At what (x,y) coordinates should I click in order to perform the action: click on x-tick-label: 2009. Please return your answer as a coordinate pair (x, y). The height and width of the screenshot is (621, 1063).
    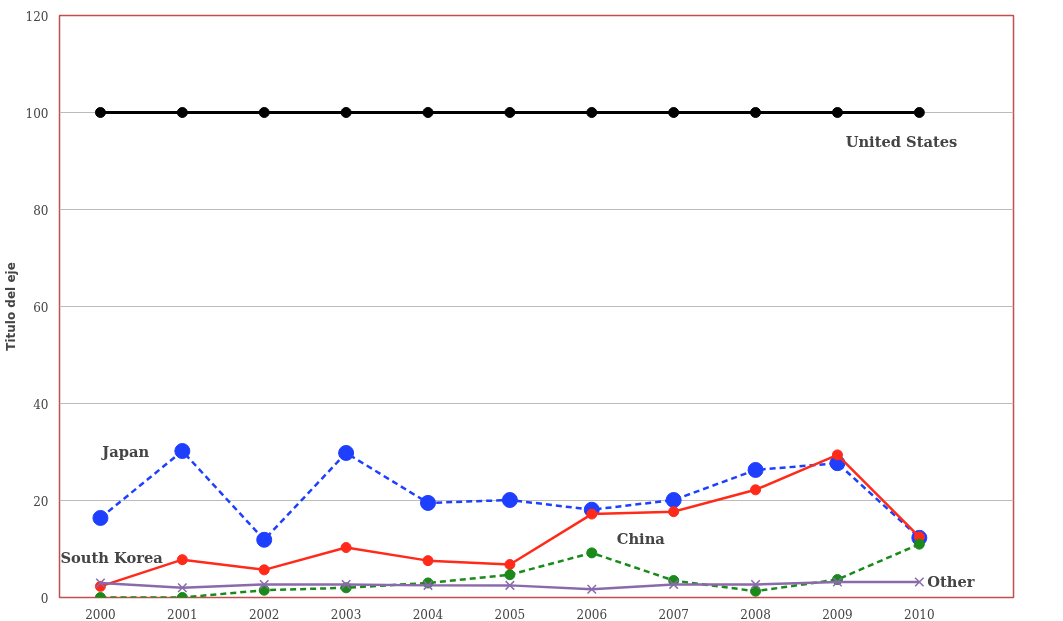
    Looking at the image, I should click on (837, 614).